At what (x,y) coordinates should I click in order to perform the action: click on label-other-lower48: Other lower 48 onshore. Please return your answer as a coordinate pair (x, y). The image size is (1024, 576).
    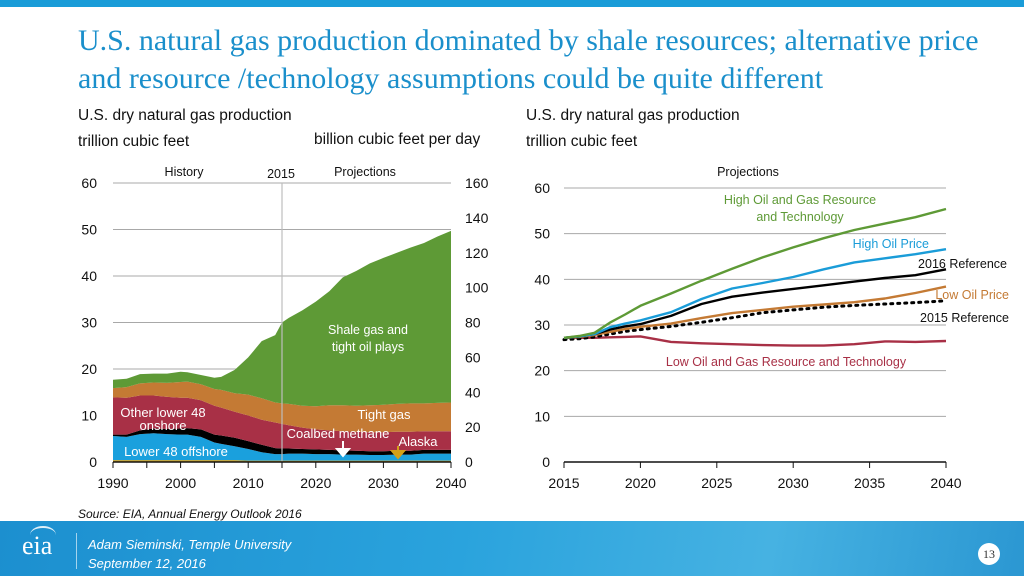
    Looking at the image, I should click on (162, 419).